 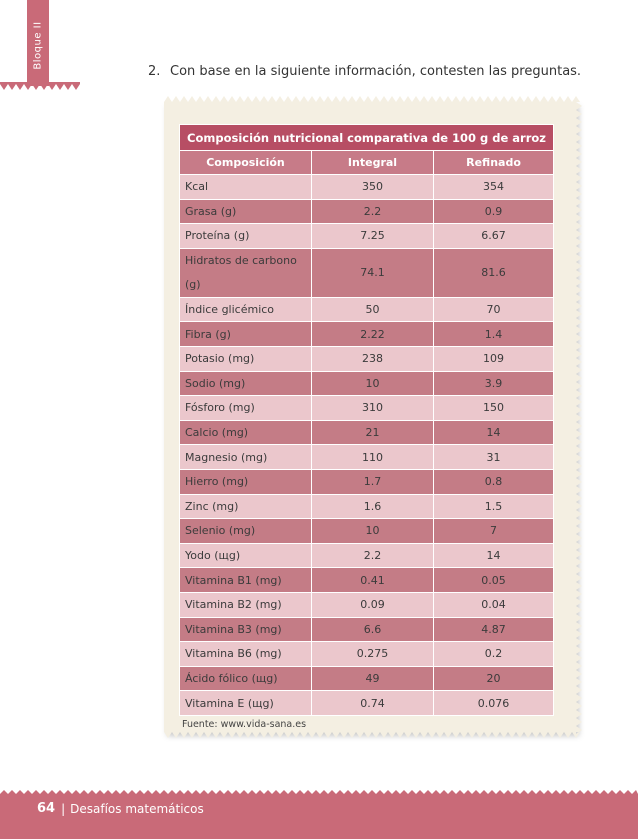 I want to click on cell-refinado: 70, so click(x=493, y=309).